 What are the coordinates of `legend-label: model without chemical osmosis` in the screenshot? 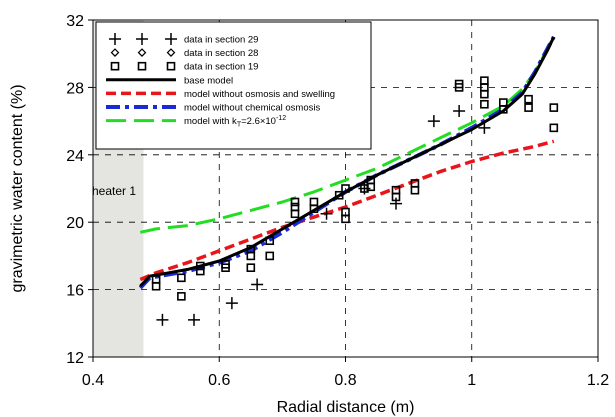 It's located at (252, 108).